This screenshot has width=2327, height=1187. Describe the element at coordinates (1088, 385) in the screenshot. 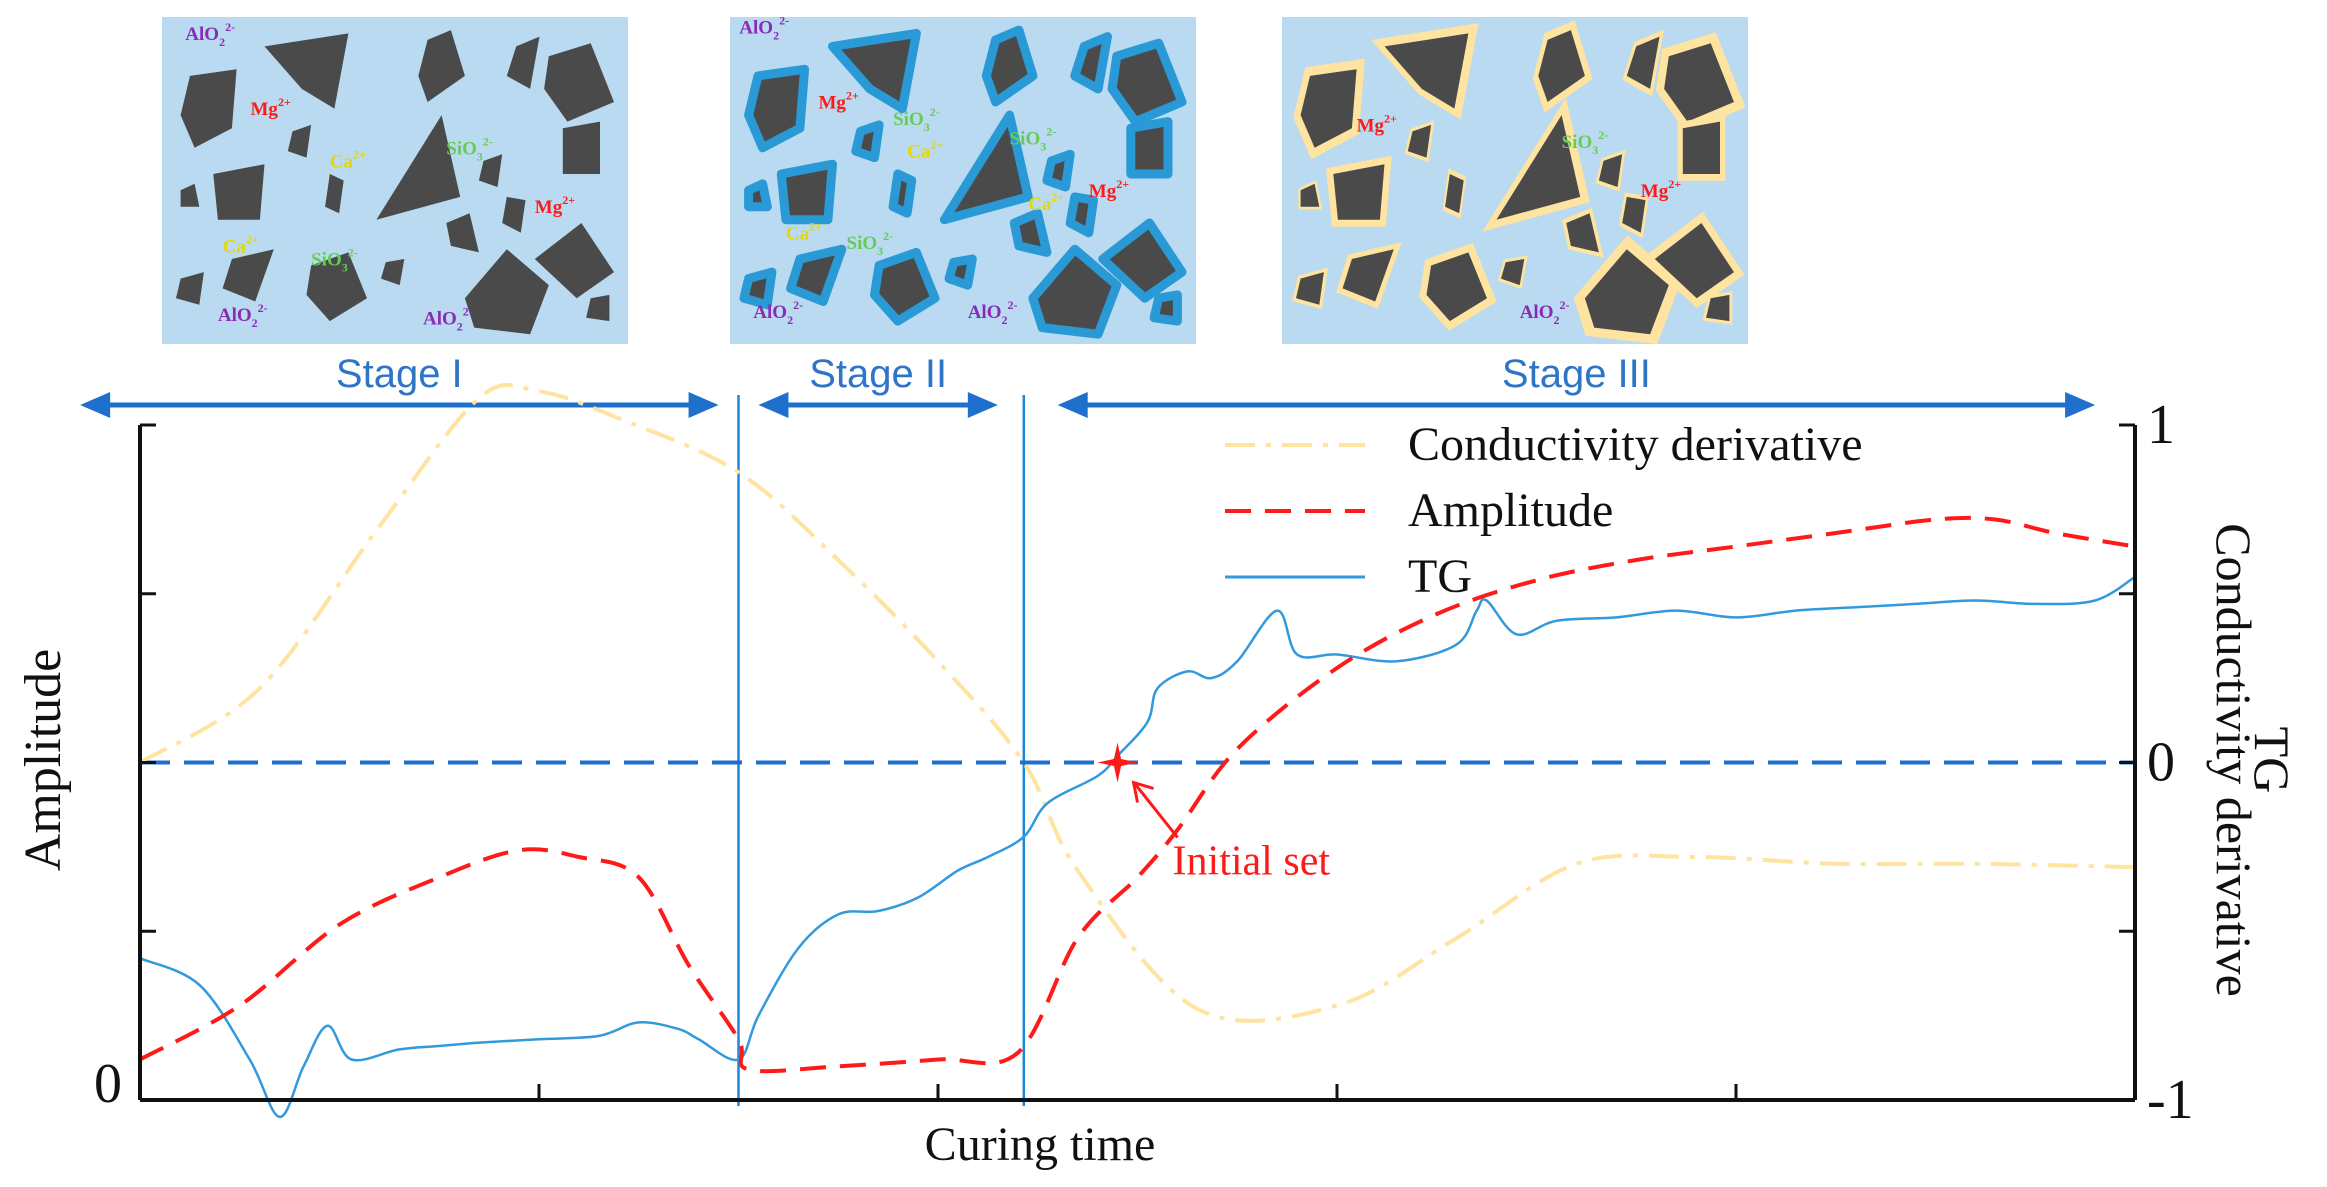

I see `stage-arrows: Stage I Stage II Stage III` at that location.